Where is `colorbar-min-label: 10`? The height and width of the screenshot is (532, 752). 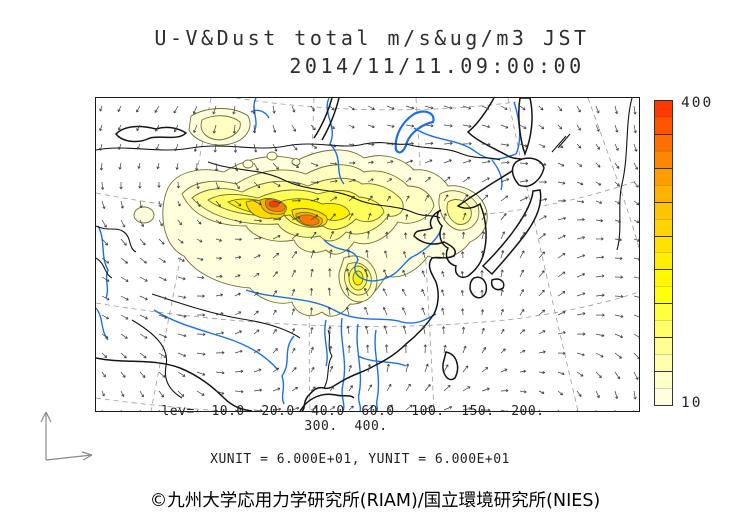
colorbar-min-label: 10 is located at coordinates (692, 403).